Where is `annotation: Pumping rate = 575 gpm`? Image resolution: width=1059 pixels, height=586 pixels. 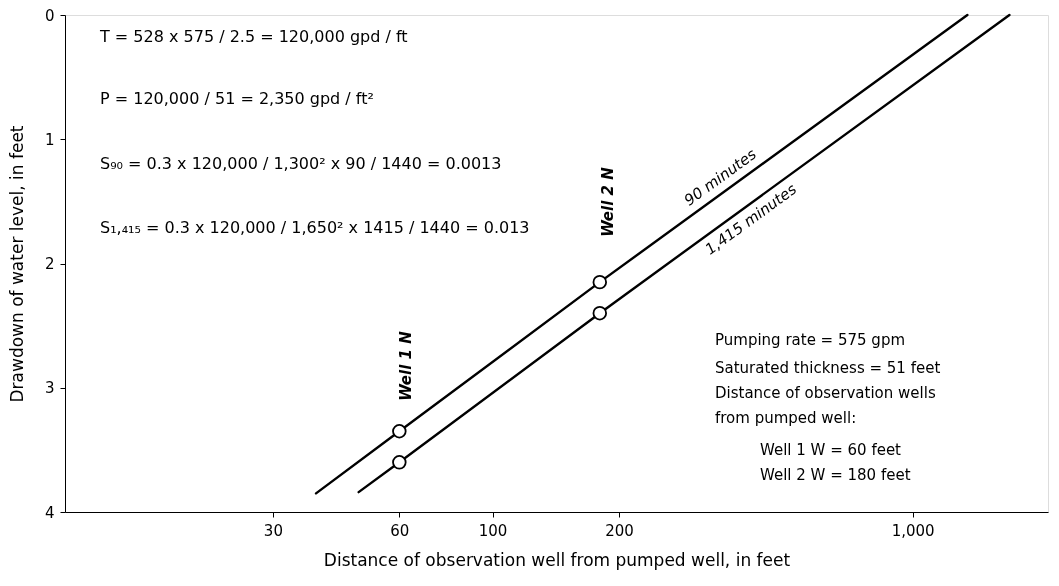 annotation: Pumping rate = 575 gpm is located at coordinates (810, 340).